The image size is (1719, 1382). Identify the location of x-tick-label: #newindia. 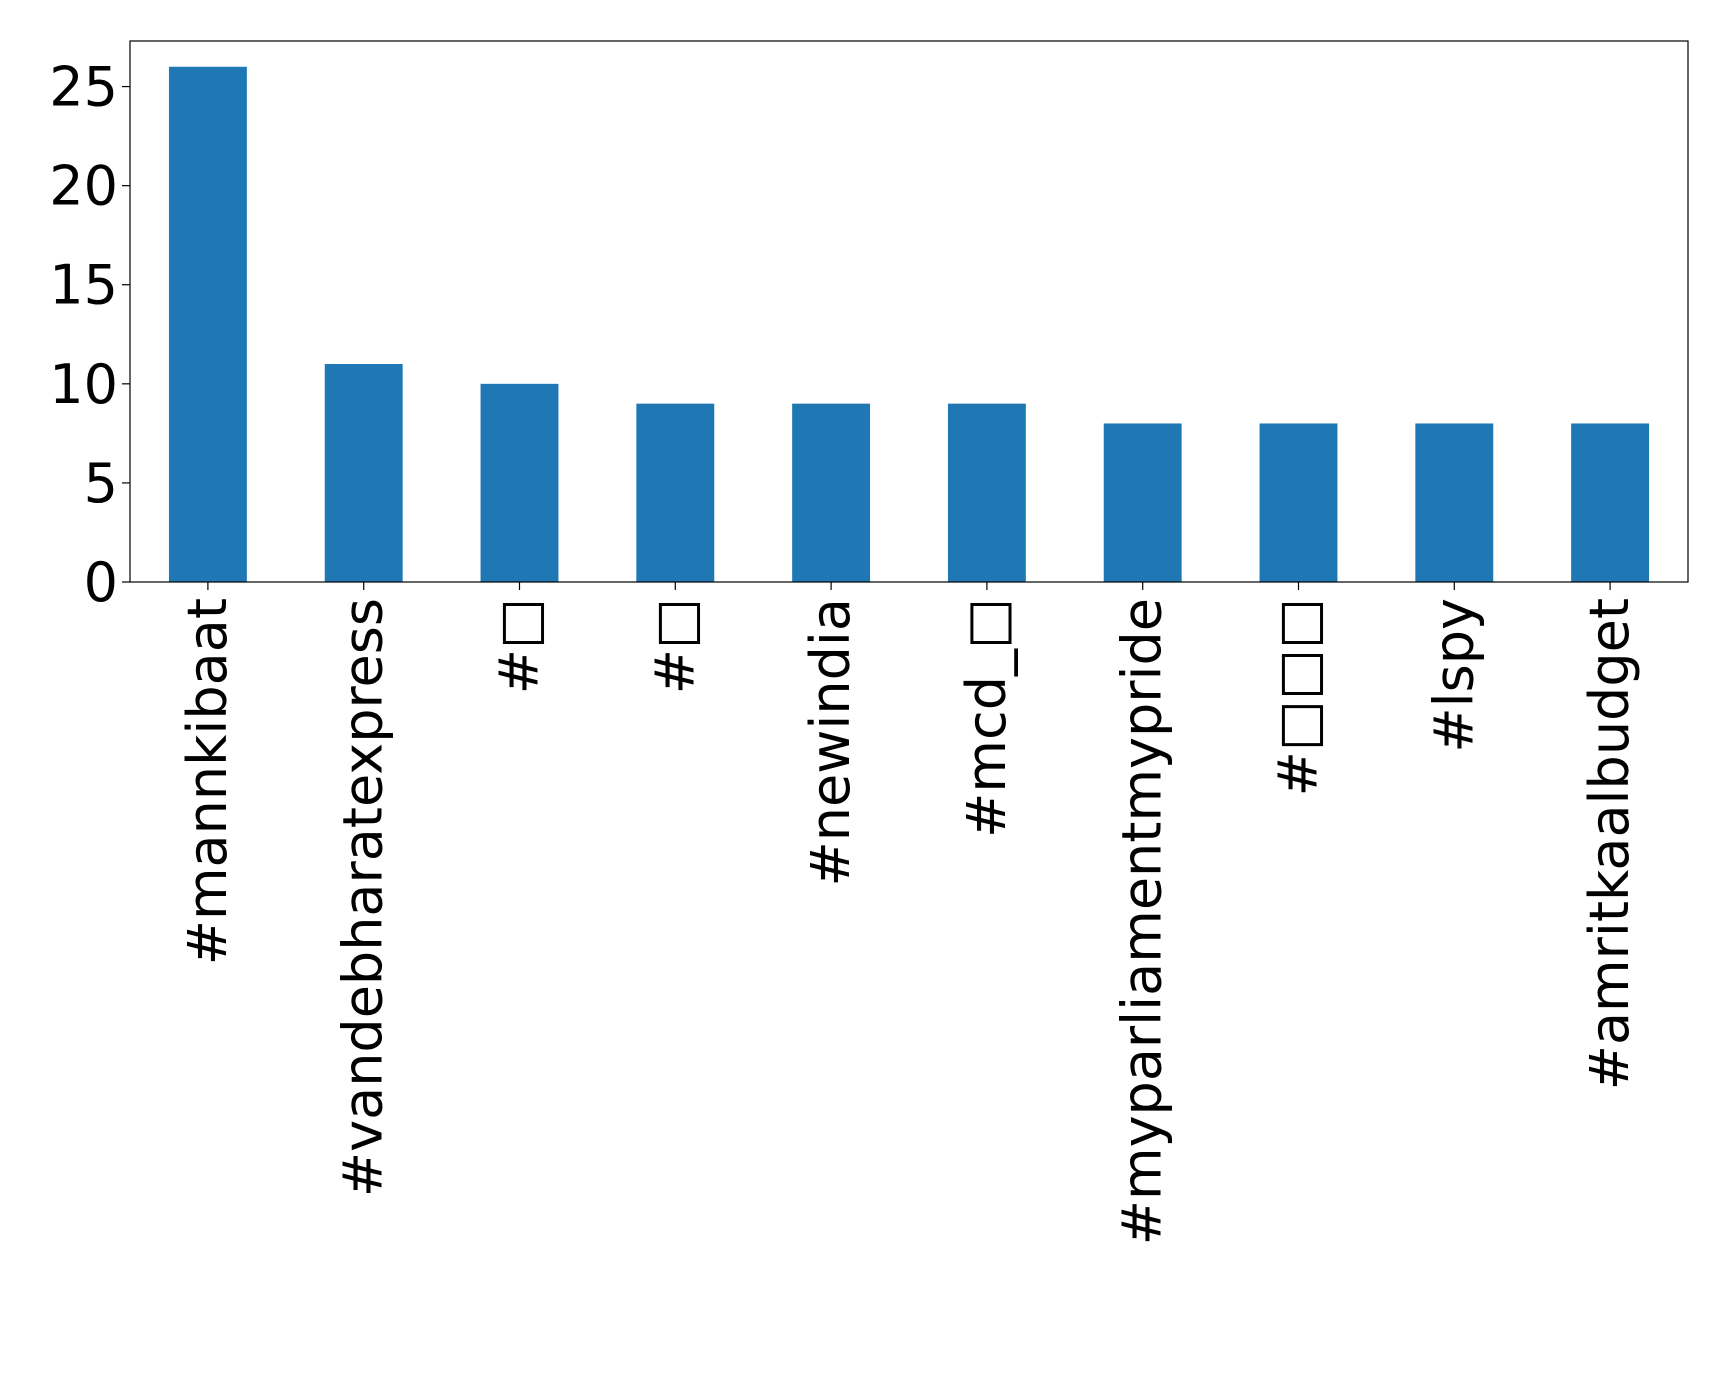
(830, 742).